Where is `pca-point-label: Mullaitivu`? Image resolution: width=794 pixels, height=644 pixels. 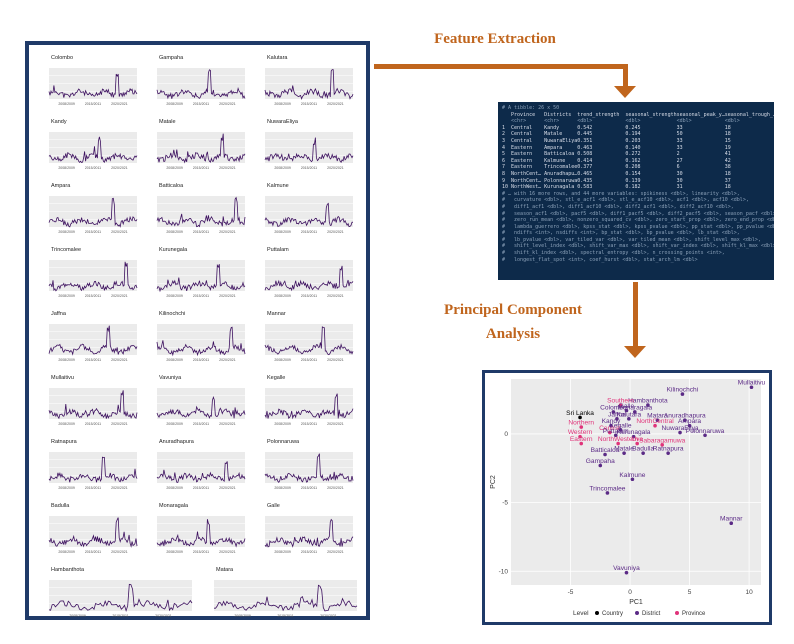 pca-point-label: Mullaitivu is located at coordinates (752, 383).